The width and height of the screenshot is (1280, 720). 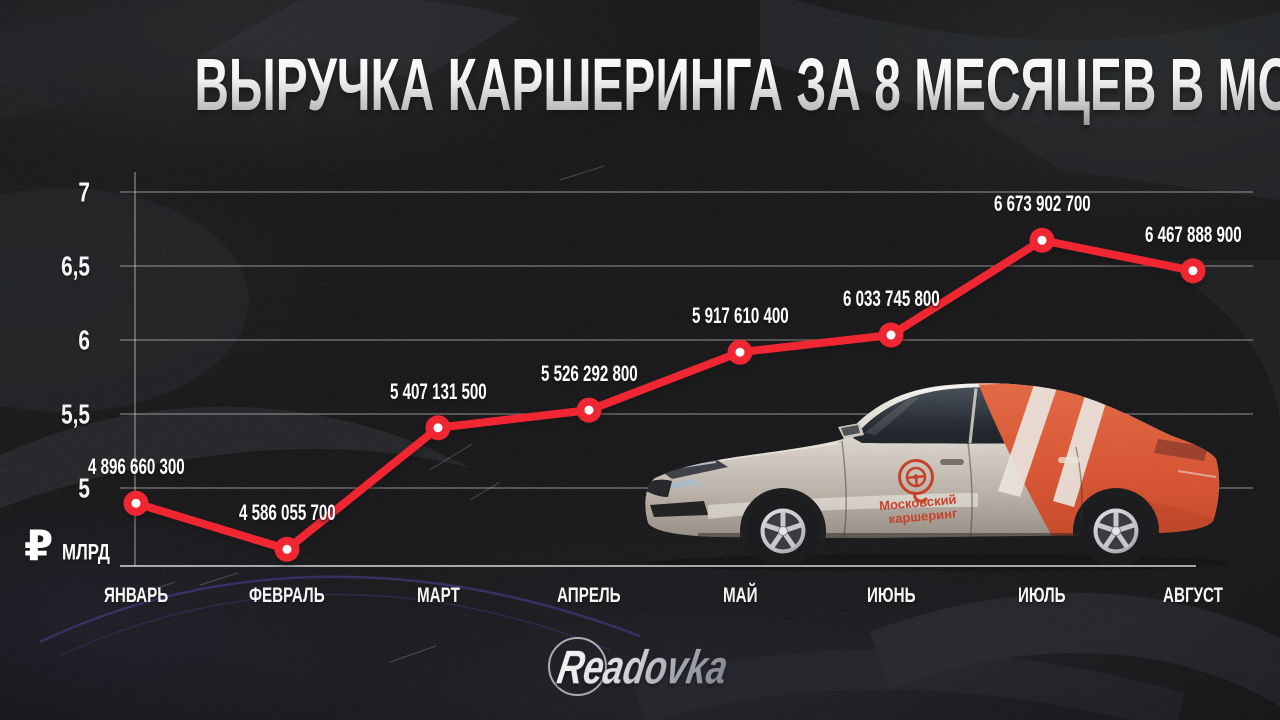 What do you see at coordinates (1042, 204) in the screenshot?
I see `value-label-july: 6 673 902 700` at bounding box center [1042, 204].